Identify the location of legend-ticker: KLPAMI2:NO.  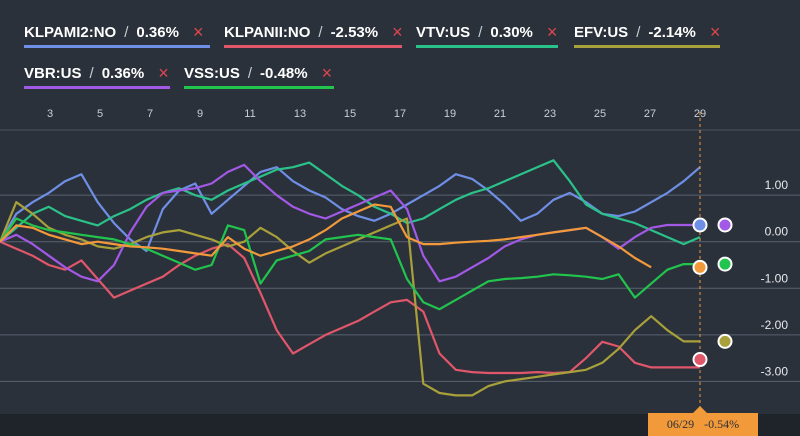
(70, 32).